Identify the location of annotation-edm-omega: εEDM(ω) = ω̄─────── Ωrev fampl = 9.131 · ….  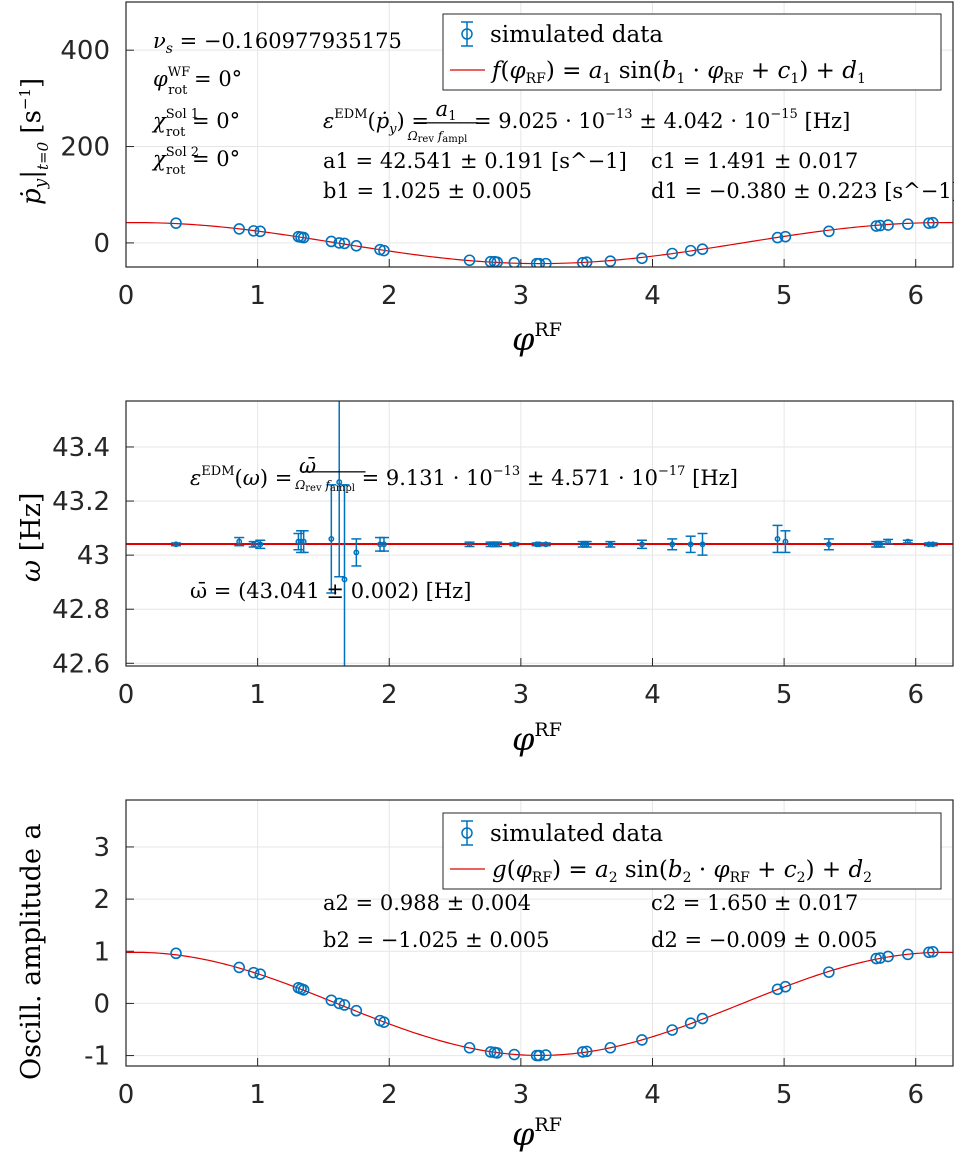
(464, 474).